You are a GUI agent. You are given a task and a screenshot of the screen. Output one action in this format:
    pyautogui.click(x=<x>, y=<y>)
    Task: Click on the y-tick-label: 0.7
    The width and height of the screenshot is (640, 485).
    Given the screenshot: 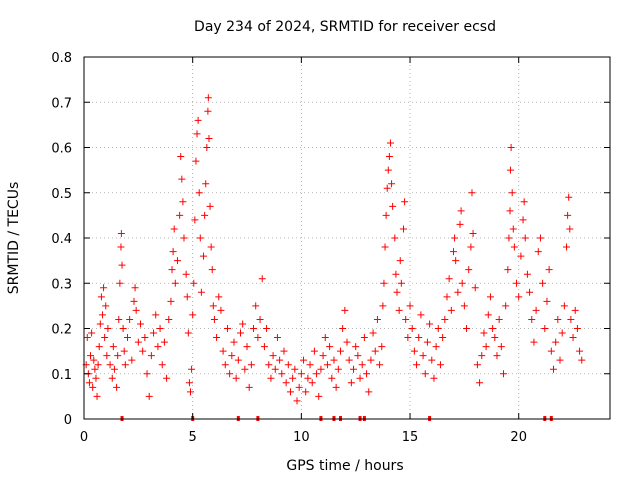 What is the action you would take?
    pyautogui.click(x=61, y=103)
    